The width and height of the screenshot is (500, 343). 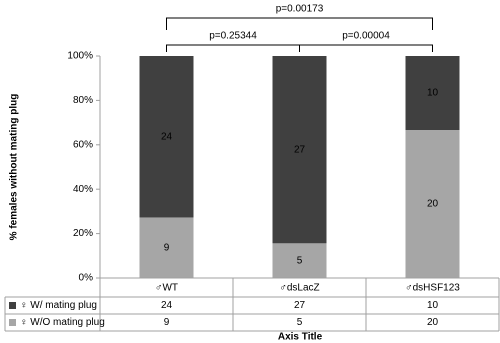 I want to click on x-axis-label: Axis Title, so click(x=300, y=337).